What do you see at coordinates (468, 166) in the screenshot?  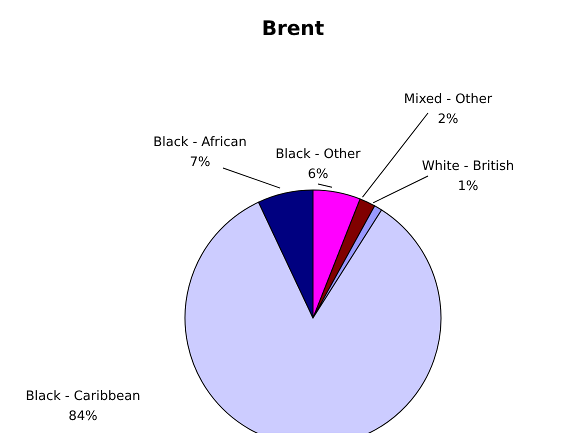 I see `slice-label: White - British` at bounding box center [468, 166].